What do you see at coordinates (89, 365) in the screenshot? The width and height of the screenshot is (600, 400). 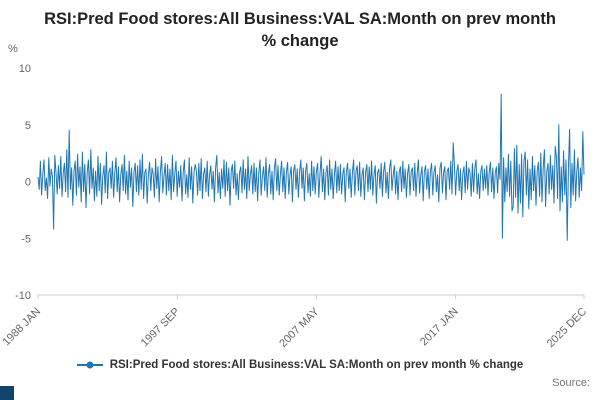 I see `legend-line-marker-icon` at bounding box center [89, 365].